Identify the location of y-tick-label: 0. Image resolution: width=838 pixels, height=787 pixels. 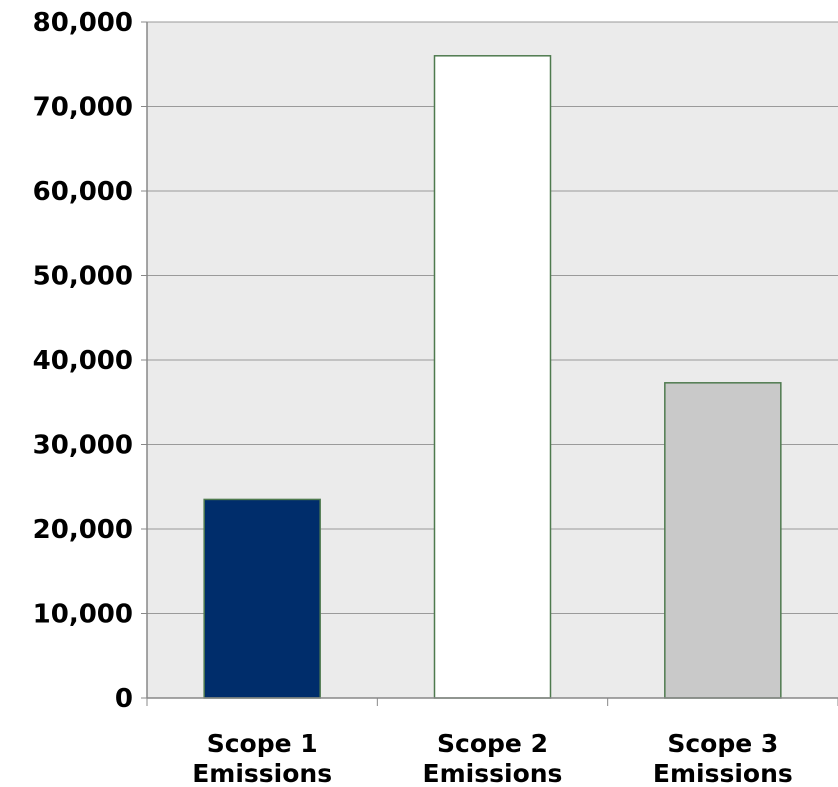
(124, 699).